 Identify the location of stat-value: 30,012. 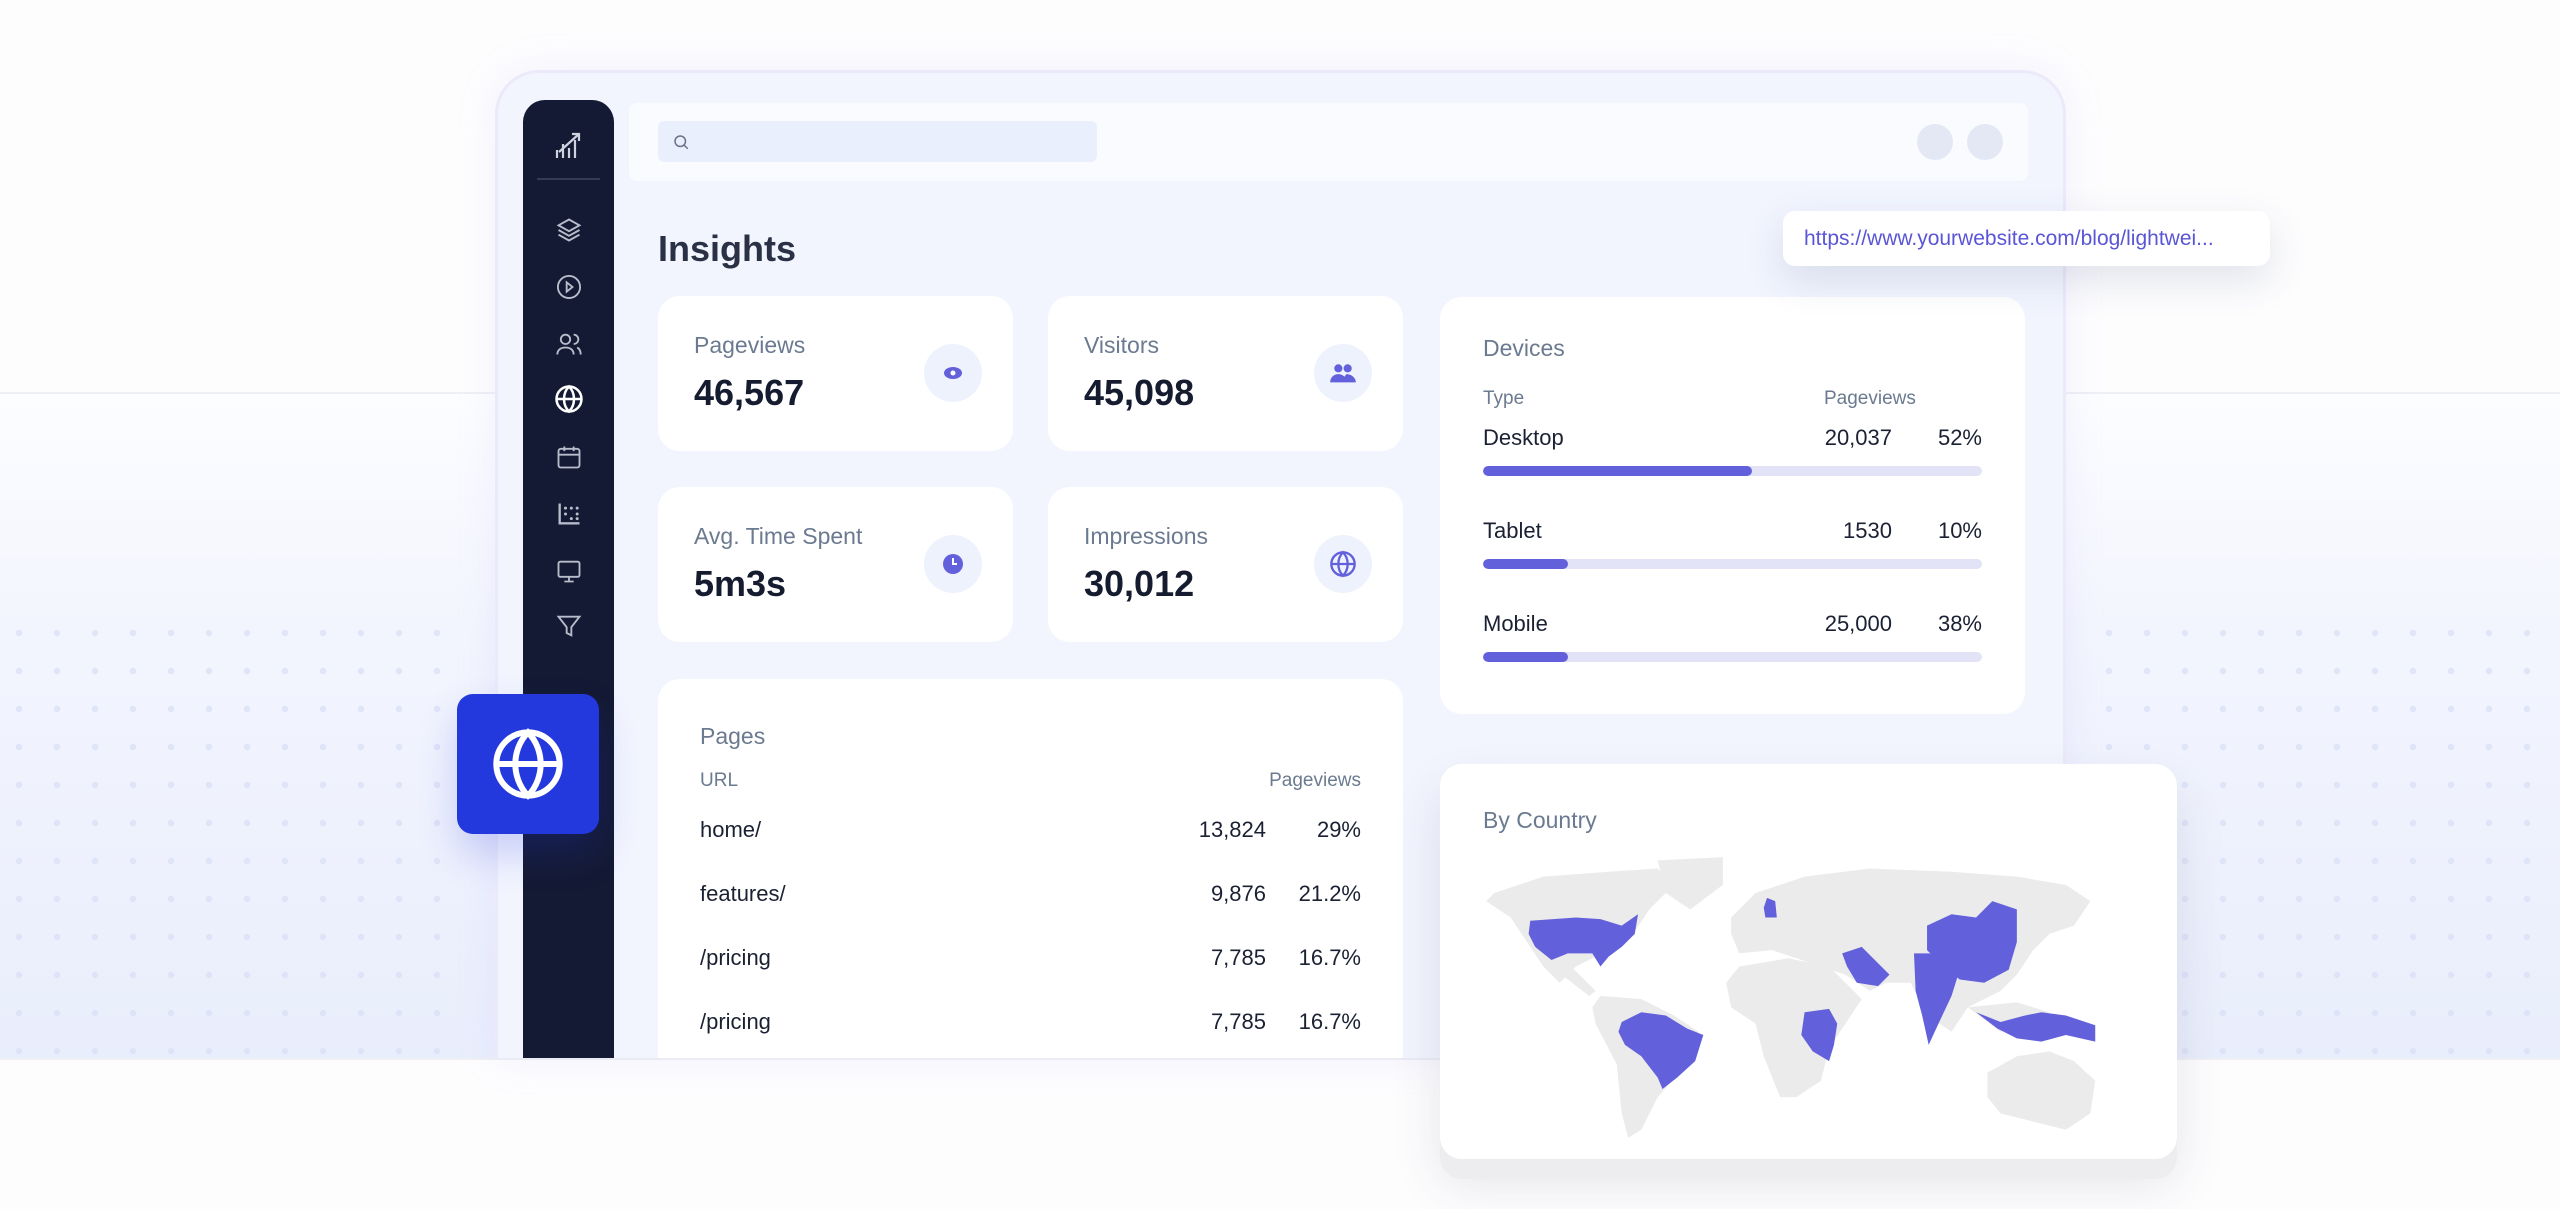
(1139, 583).